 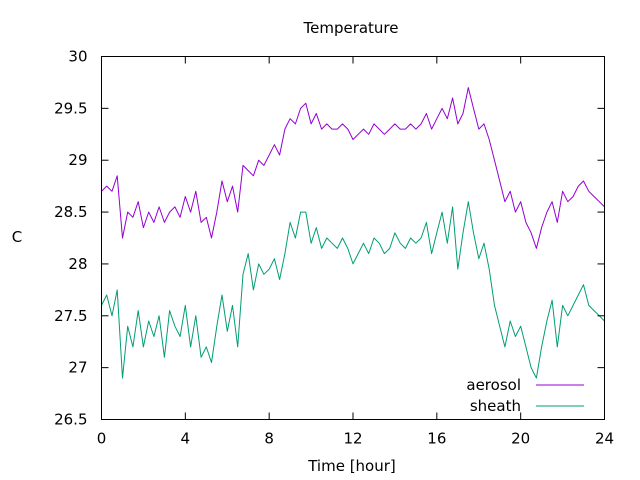 What do you see at coordinates (186, 439) in the screenshot?
I see `x-tick-label: 4` at bounding box center [186, 439].